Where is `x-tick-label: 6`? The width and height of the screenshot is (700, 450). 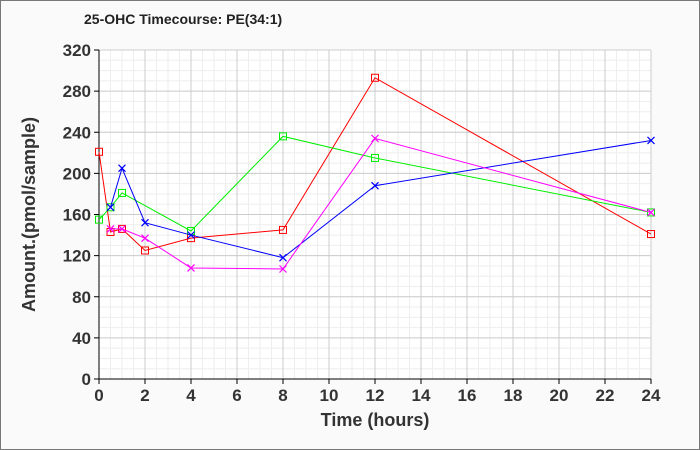 x-tick-label: 6 is located at coordinates (236, 395).